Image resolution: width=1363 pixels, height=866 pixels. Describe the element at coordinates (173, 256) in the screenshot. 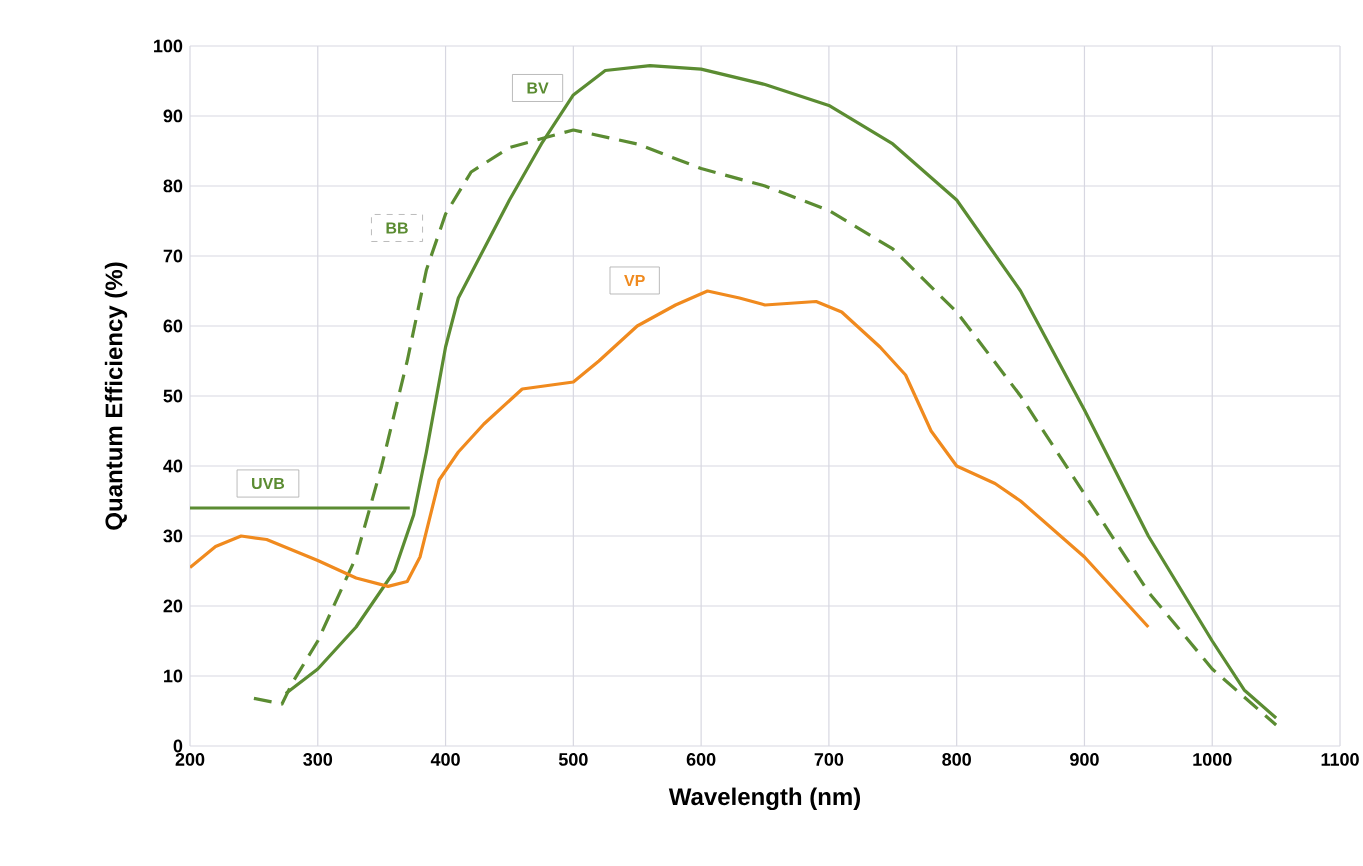

I see `y-tick-label: 70` at that location.